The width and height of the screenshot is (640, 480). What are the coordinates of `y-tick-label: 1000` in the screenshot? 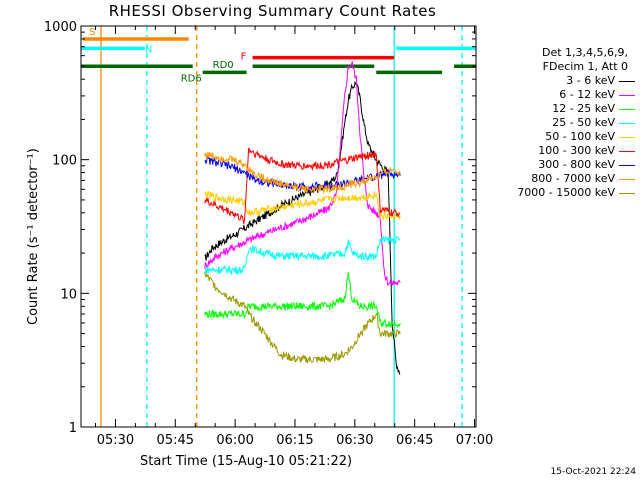 It's located at (60, 27).